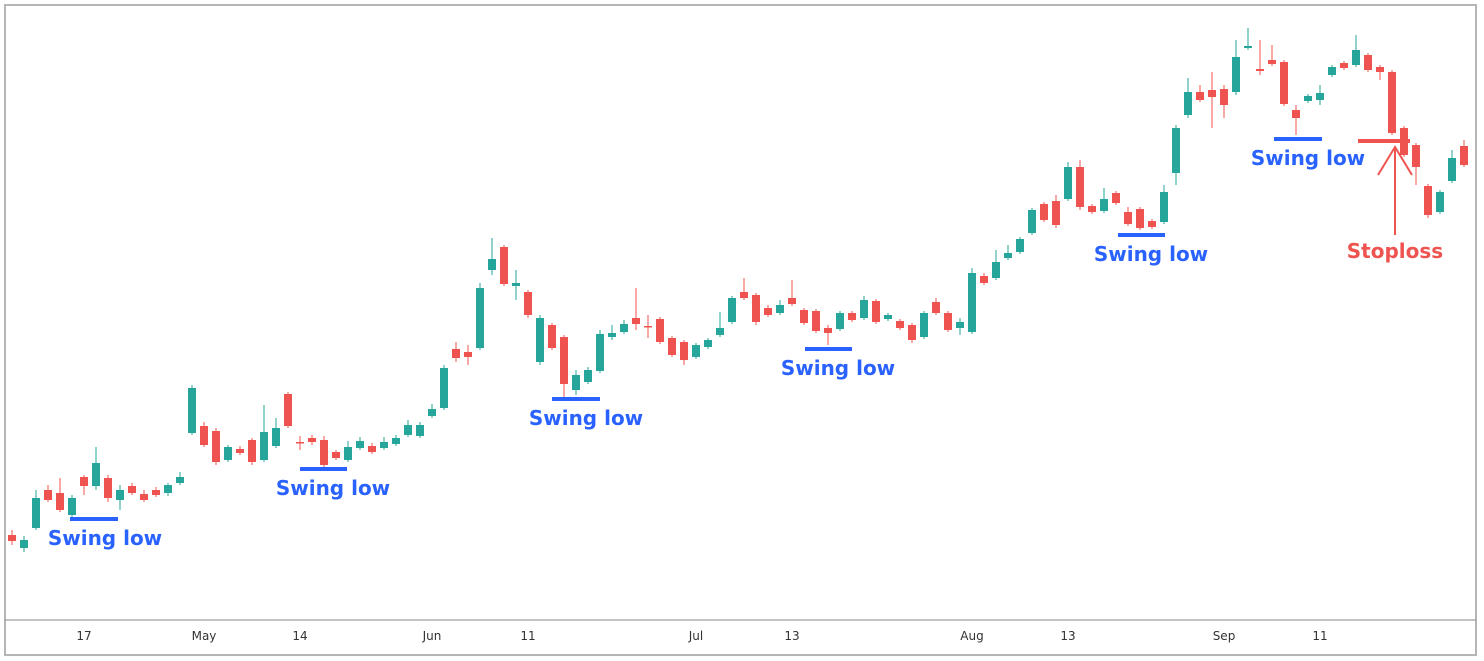 Image resolution: width=1484 pixels, height=661 pixels. What do you see at coordinates (299, 636) in the screenshot?
I see `x-tick-label: 14` at bounding box center [299, 636].